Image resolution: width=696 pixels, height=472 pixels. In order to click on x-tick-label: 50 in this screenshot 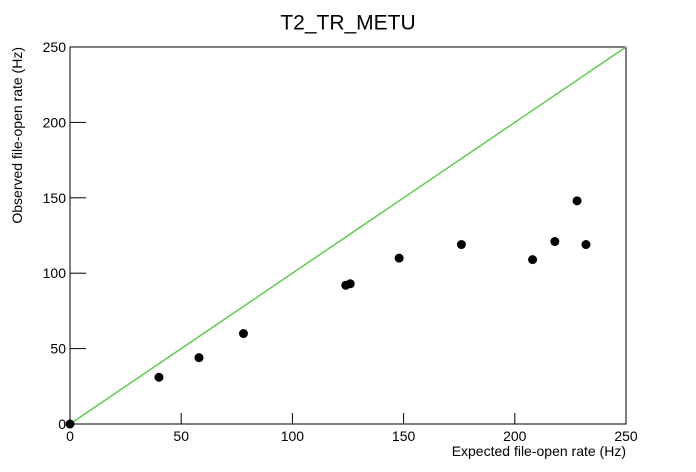, I will do `click(181, 436)`.